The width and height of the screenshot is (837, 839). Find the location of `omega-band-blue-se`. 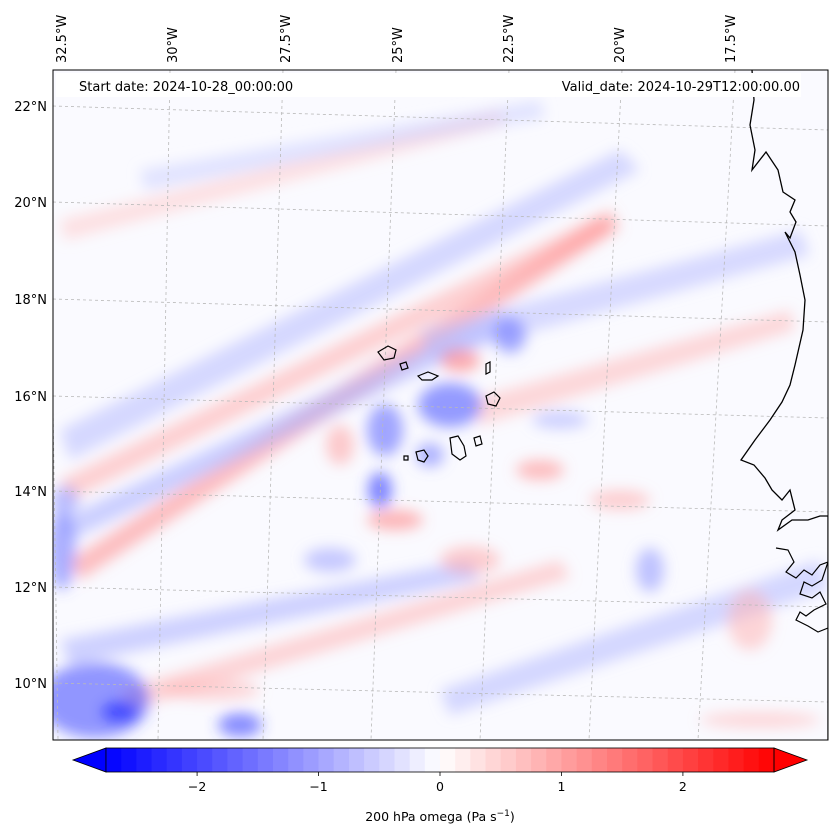

omega-band-blue-se is located at coordinates (634, 637).